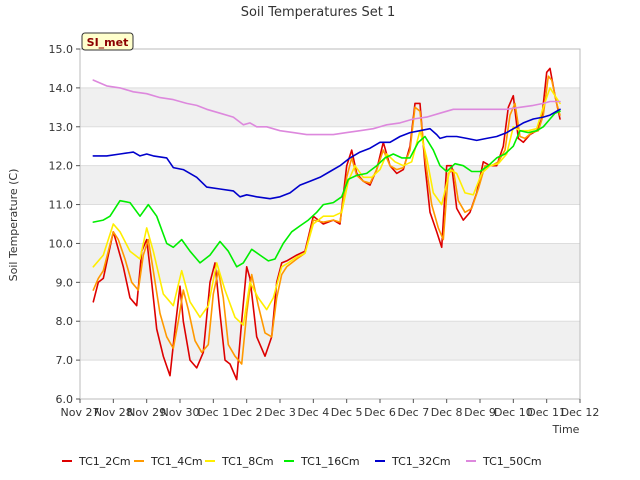 Image resolution: width=640 pixels, height=480 pixels. What do you see at coordinates (413, 412) in the screenshot?
I see `x-tick-label: Dec 7` at bounding box center [413, 412].